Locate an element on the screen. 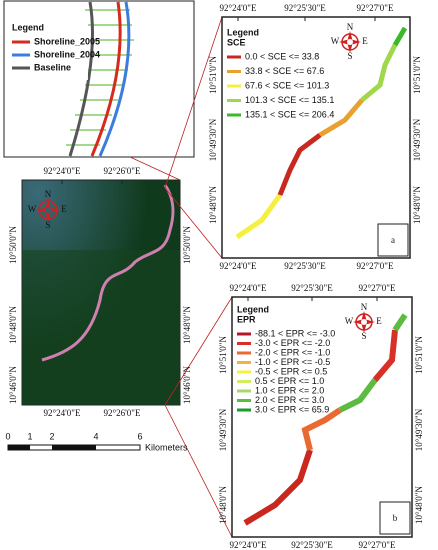 The image size is (438, 550). scale-tick-label: 1 is located at coordinates (29, 436).